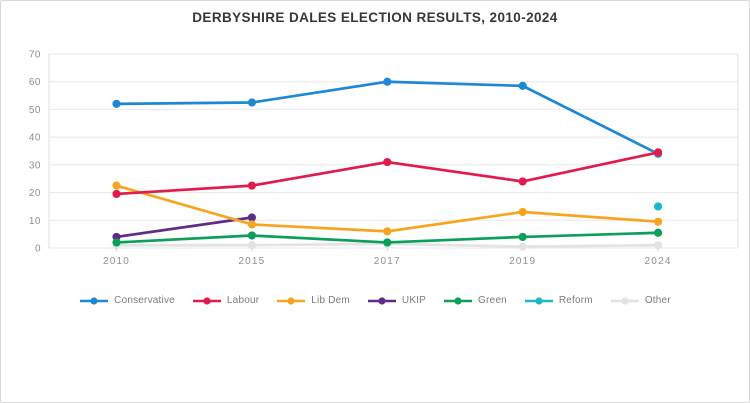  I want to click on legend-label: Green, so click(492, 300).